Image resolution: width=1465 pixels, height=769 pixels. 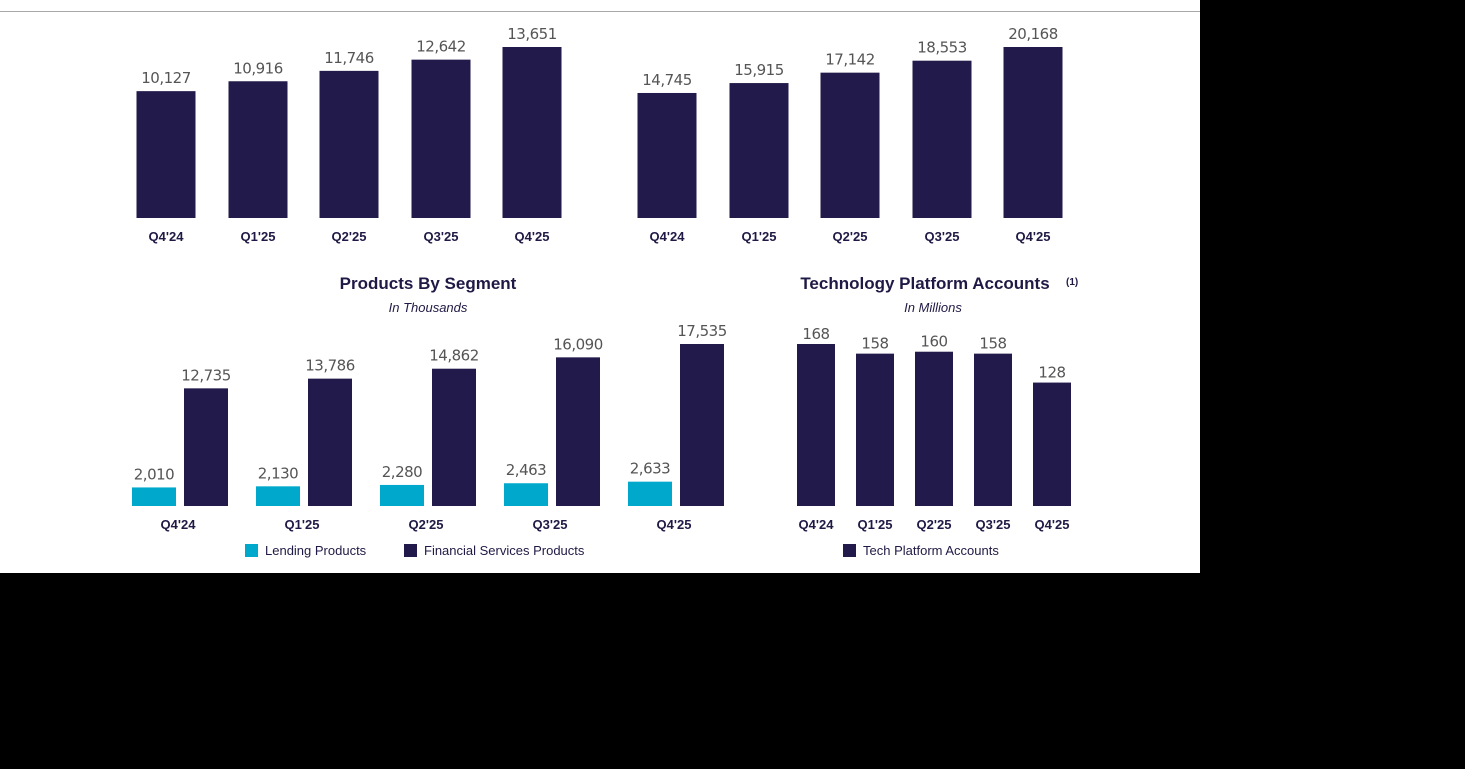 I want to click on chart3-value-label-financial-3: 16,090, so click(x=578, y=344).